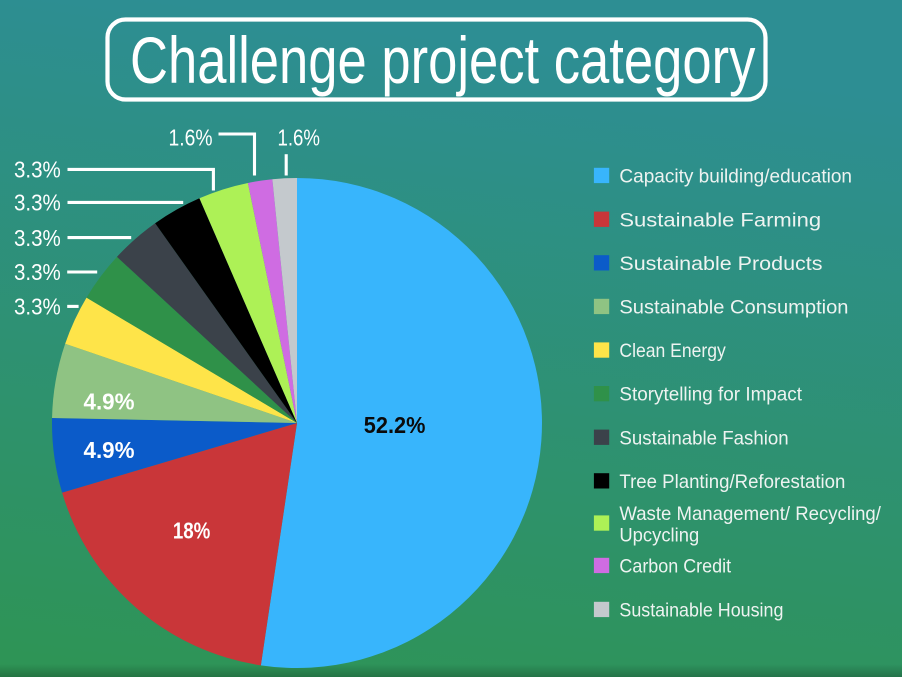  I want to click on svg-text: Challenge project category, so click(442, 60).